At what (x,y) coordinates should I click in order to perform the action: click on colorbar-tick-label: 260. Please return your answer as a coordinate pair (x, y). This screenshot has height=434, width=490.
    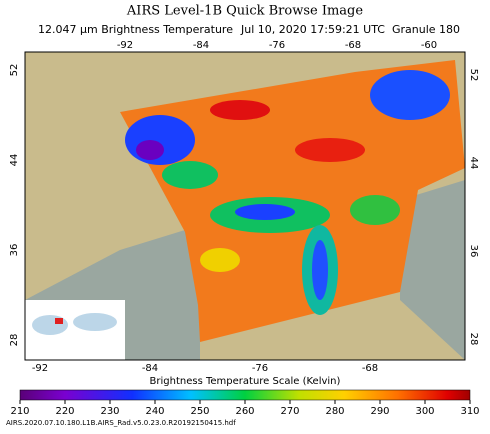
    Looking at the image, I should click on (244, 411).